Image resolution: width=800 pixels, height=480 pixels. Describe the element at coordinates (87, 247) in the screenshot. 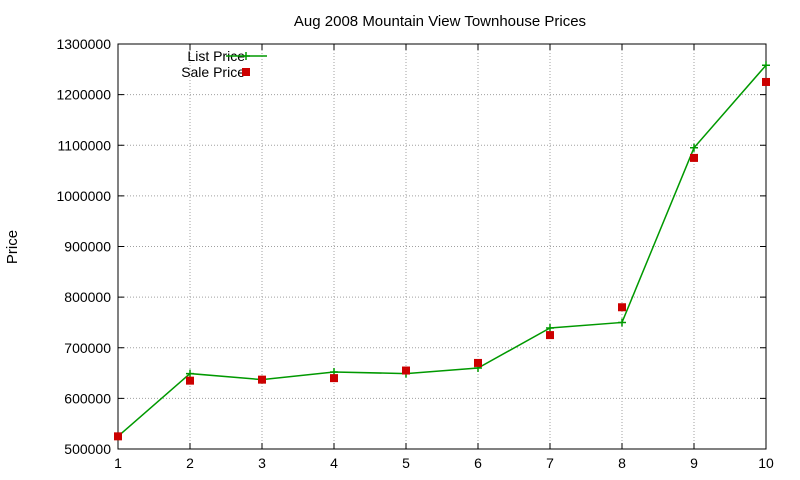

I see `y-tick-label: 900000` at that location.